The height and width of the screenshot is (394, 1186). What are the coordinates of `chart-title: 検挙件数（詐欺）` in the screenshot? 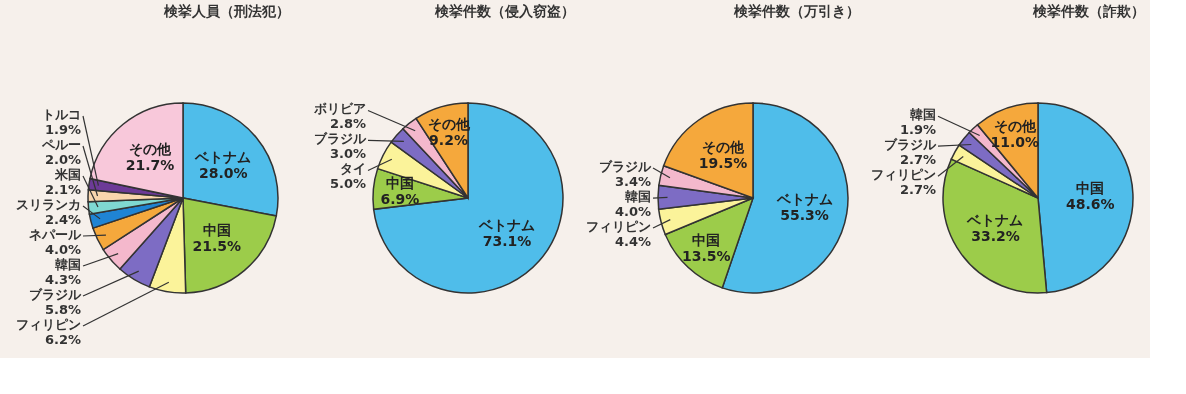 It's located at (1088, 11).